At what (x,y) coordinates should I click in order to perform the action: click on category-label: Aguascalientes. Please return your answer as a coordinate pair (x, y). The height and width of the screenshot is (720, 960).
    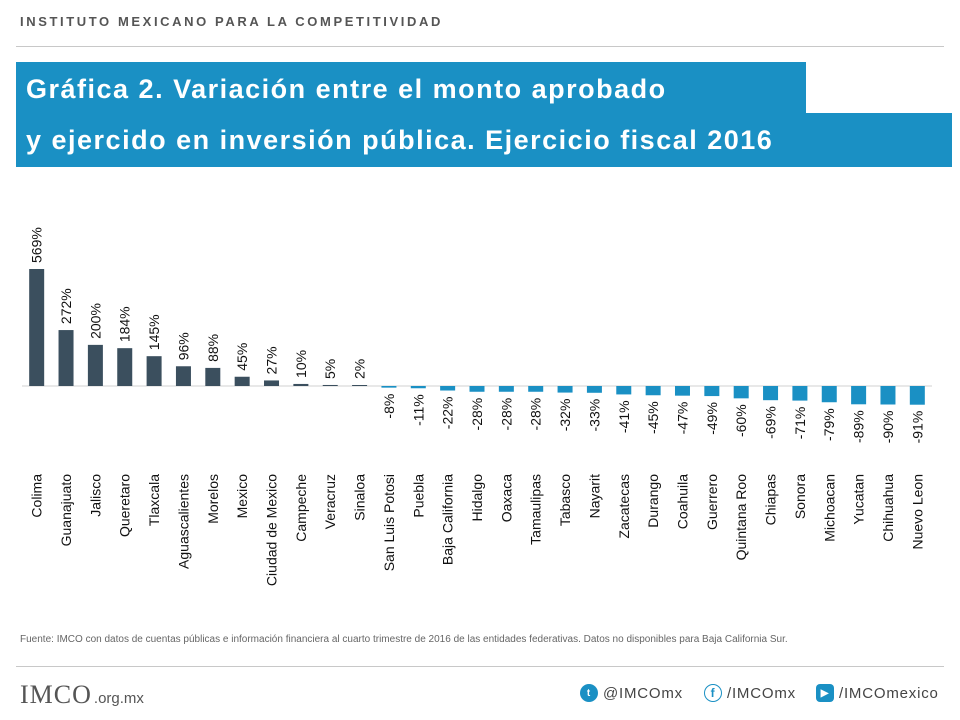
    Looking at the image, I should click on (183, 521).